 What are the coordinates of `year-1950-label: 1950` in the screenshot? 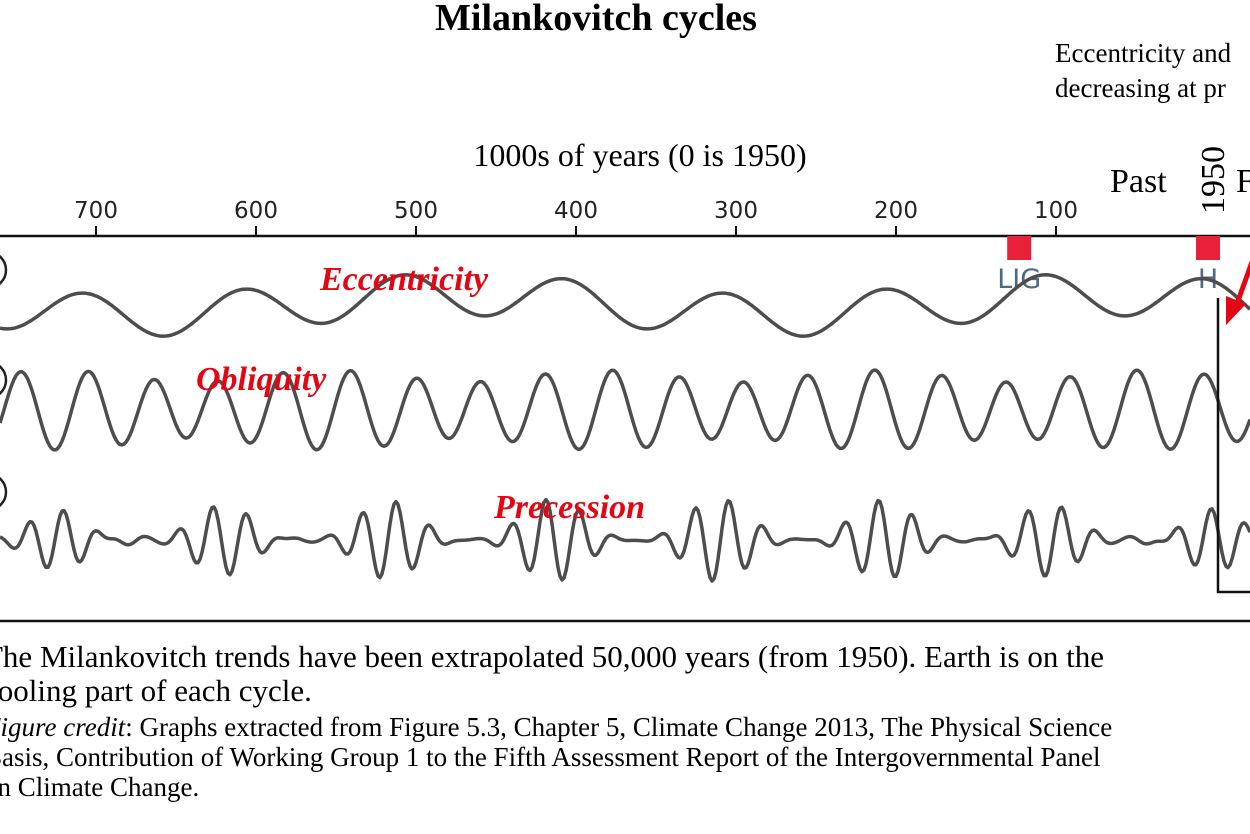 It's located at (1213, 180).